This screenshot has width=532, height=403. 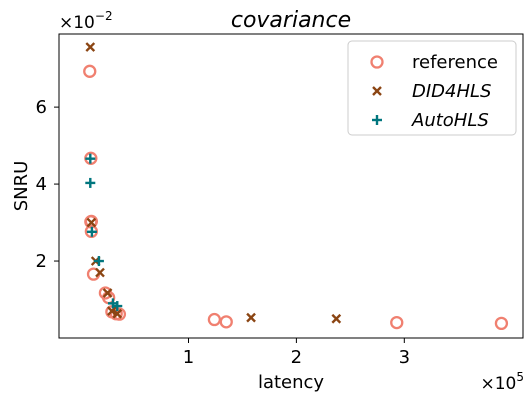 I want to click on legend-entry-reference: reference, so click(x=434, y=62).